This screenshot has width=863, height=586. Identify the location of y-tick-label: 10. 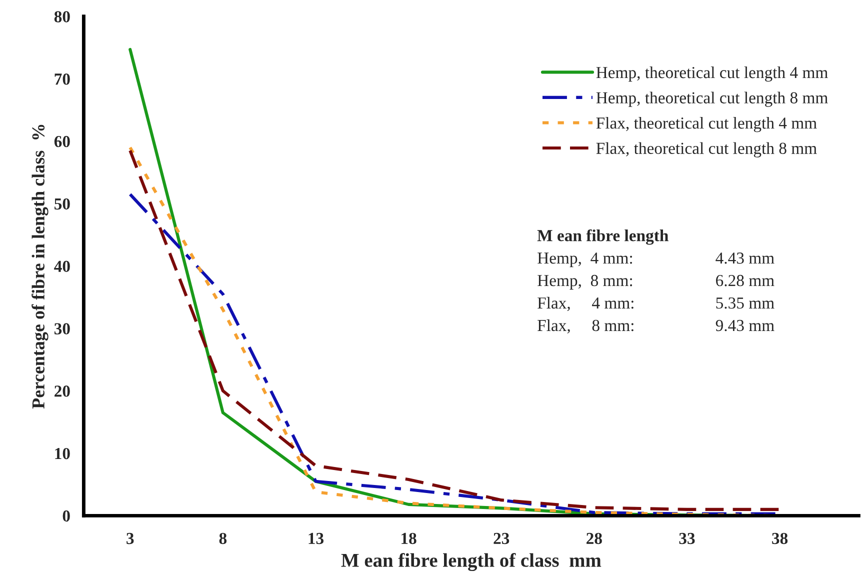
(62, 454).